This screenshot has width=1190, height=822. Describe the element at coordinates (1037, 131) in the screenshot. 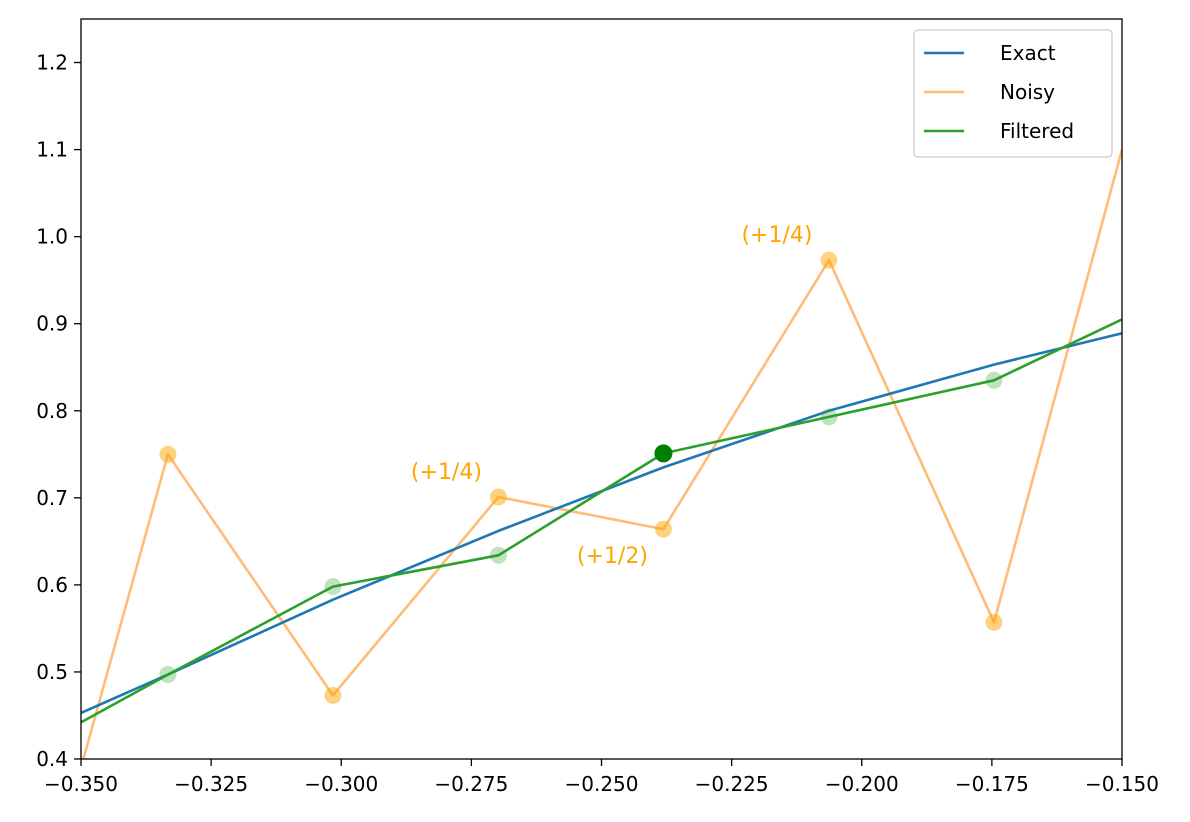

I see `legend-label-filtered: Filtered` at that location.